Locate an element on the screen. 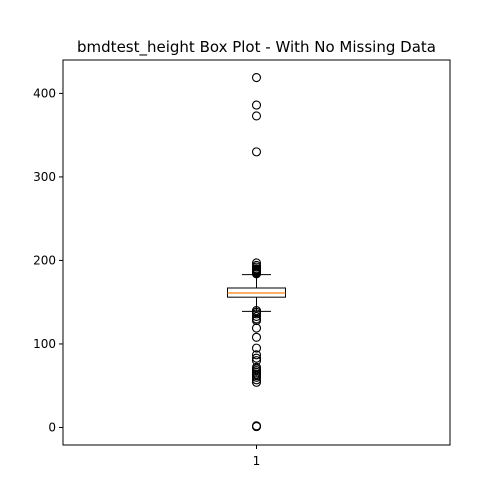 The height and width of the screenshot is (500, 500). box-series is located at coordinates (256, 252).